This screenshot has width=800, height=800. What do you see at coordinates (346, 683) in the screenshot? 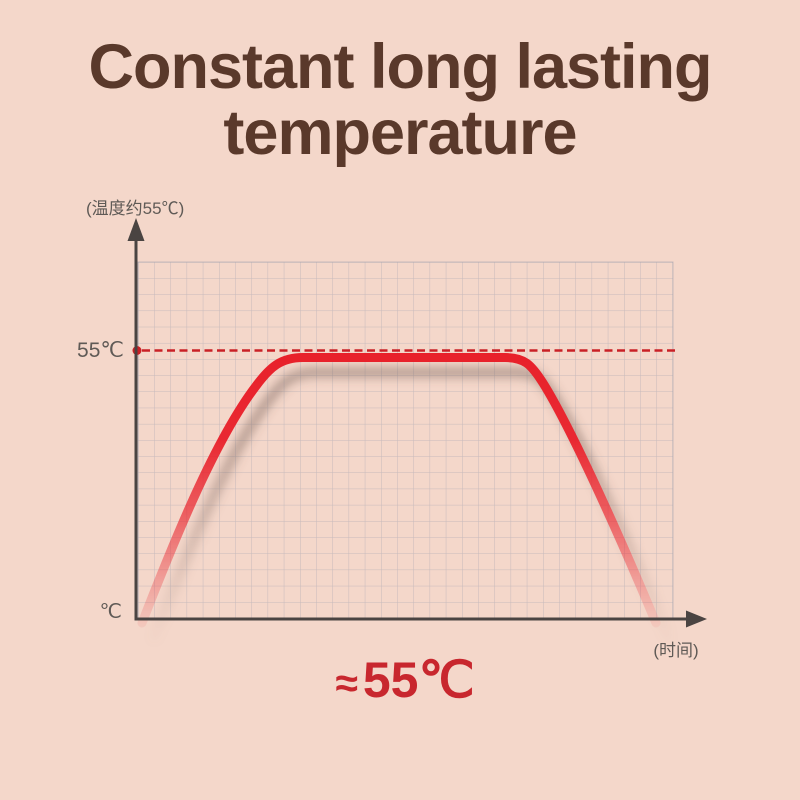
I see `approx-symbol: ≈` at bounding box center [346, 683].